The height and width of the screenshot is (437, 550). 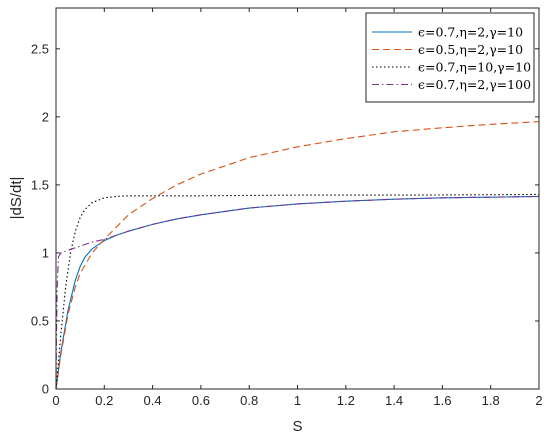 What do you see at coordinates (474, 67) in the screenshot?
I see `legend-label-3: ϵ=0.7,η=10,γ=10` at bounding box center [474, 67].